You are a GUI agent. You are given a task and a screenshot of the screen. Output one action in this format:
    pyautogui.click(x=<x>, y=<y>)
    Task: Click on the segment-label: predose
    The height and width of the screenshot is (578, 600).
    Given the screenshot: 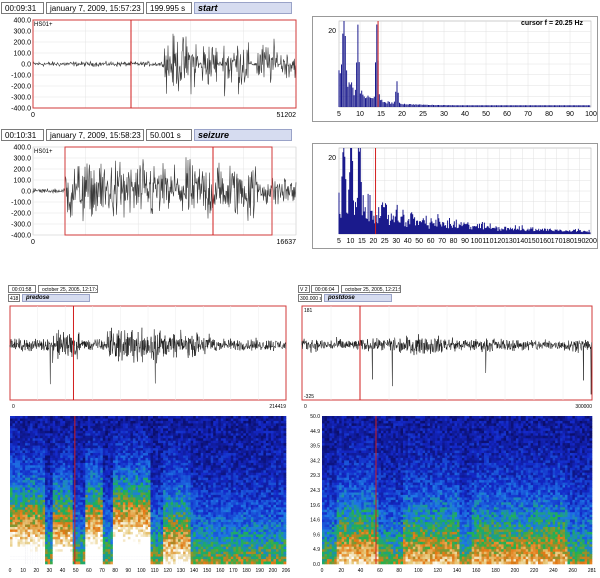 What is the action you would take?
    pyautogui.click(x=56, y=298)
    